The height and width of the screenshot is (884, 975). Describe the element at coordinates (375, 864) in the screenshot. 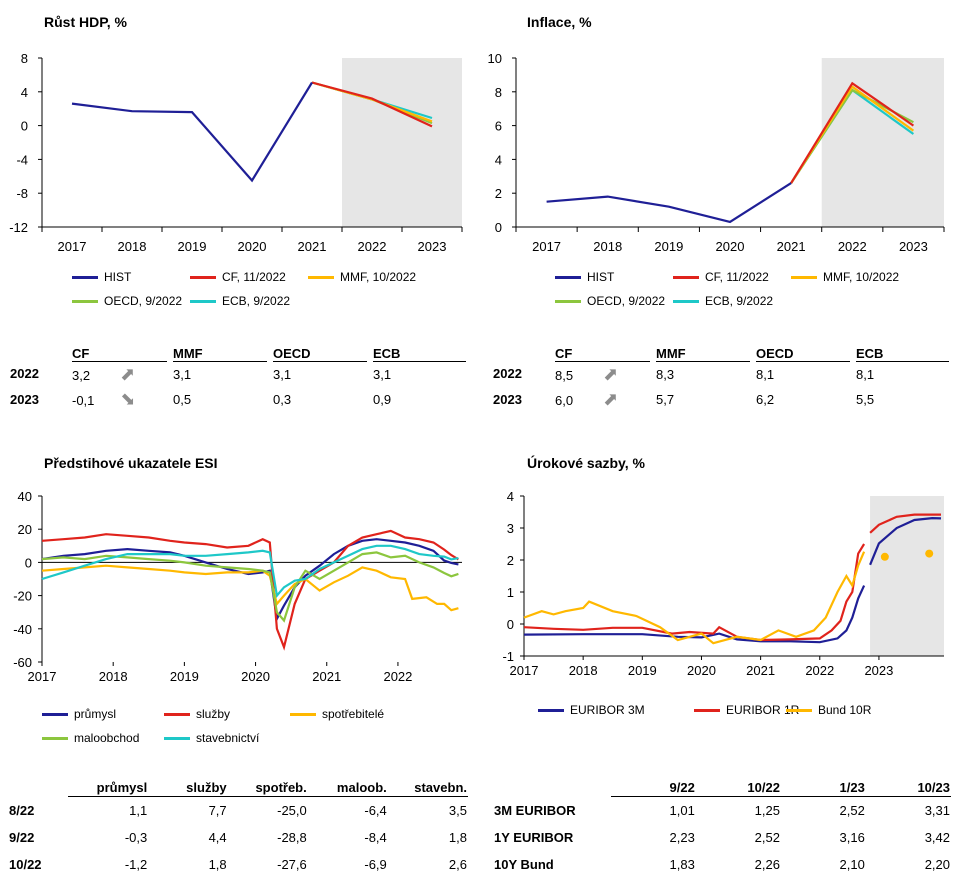

I see `cell: -6,9` at that location.